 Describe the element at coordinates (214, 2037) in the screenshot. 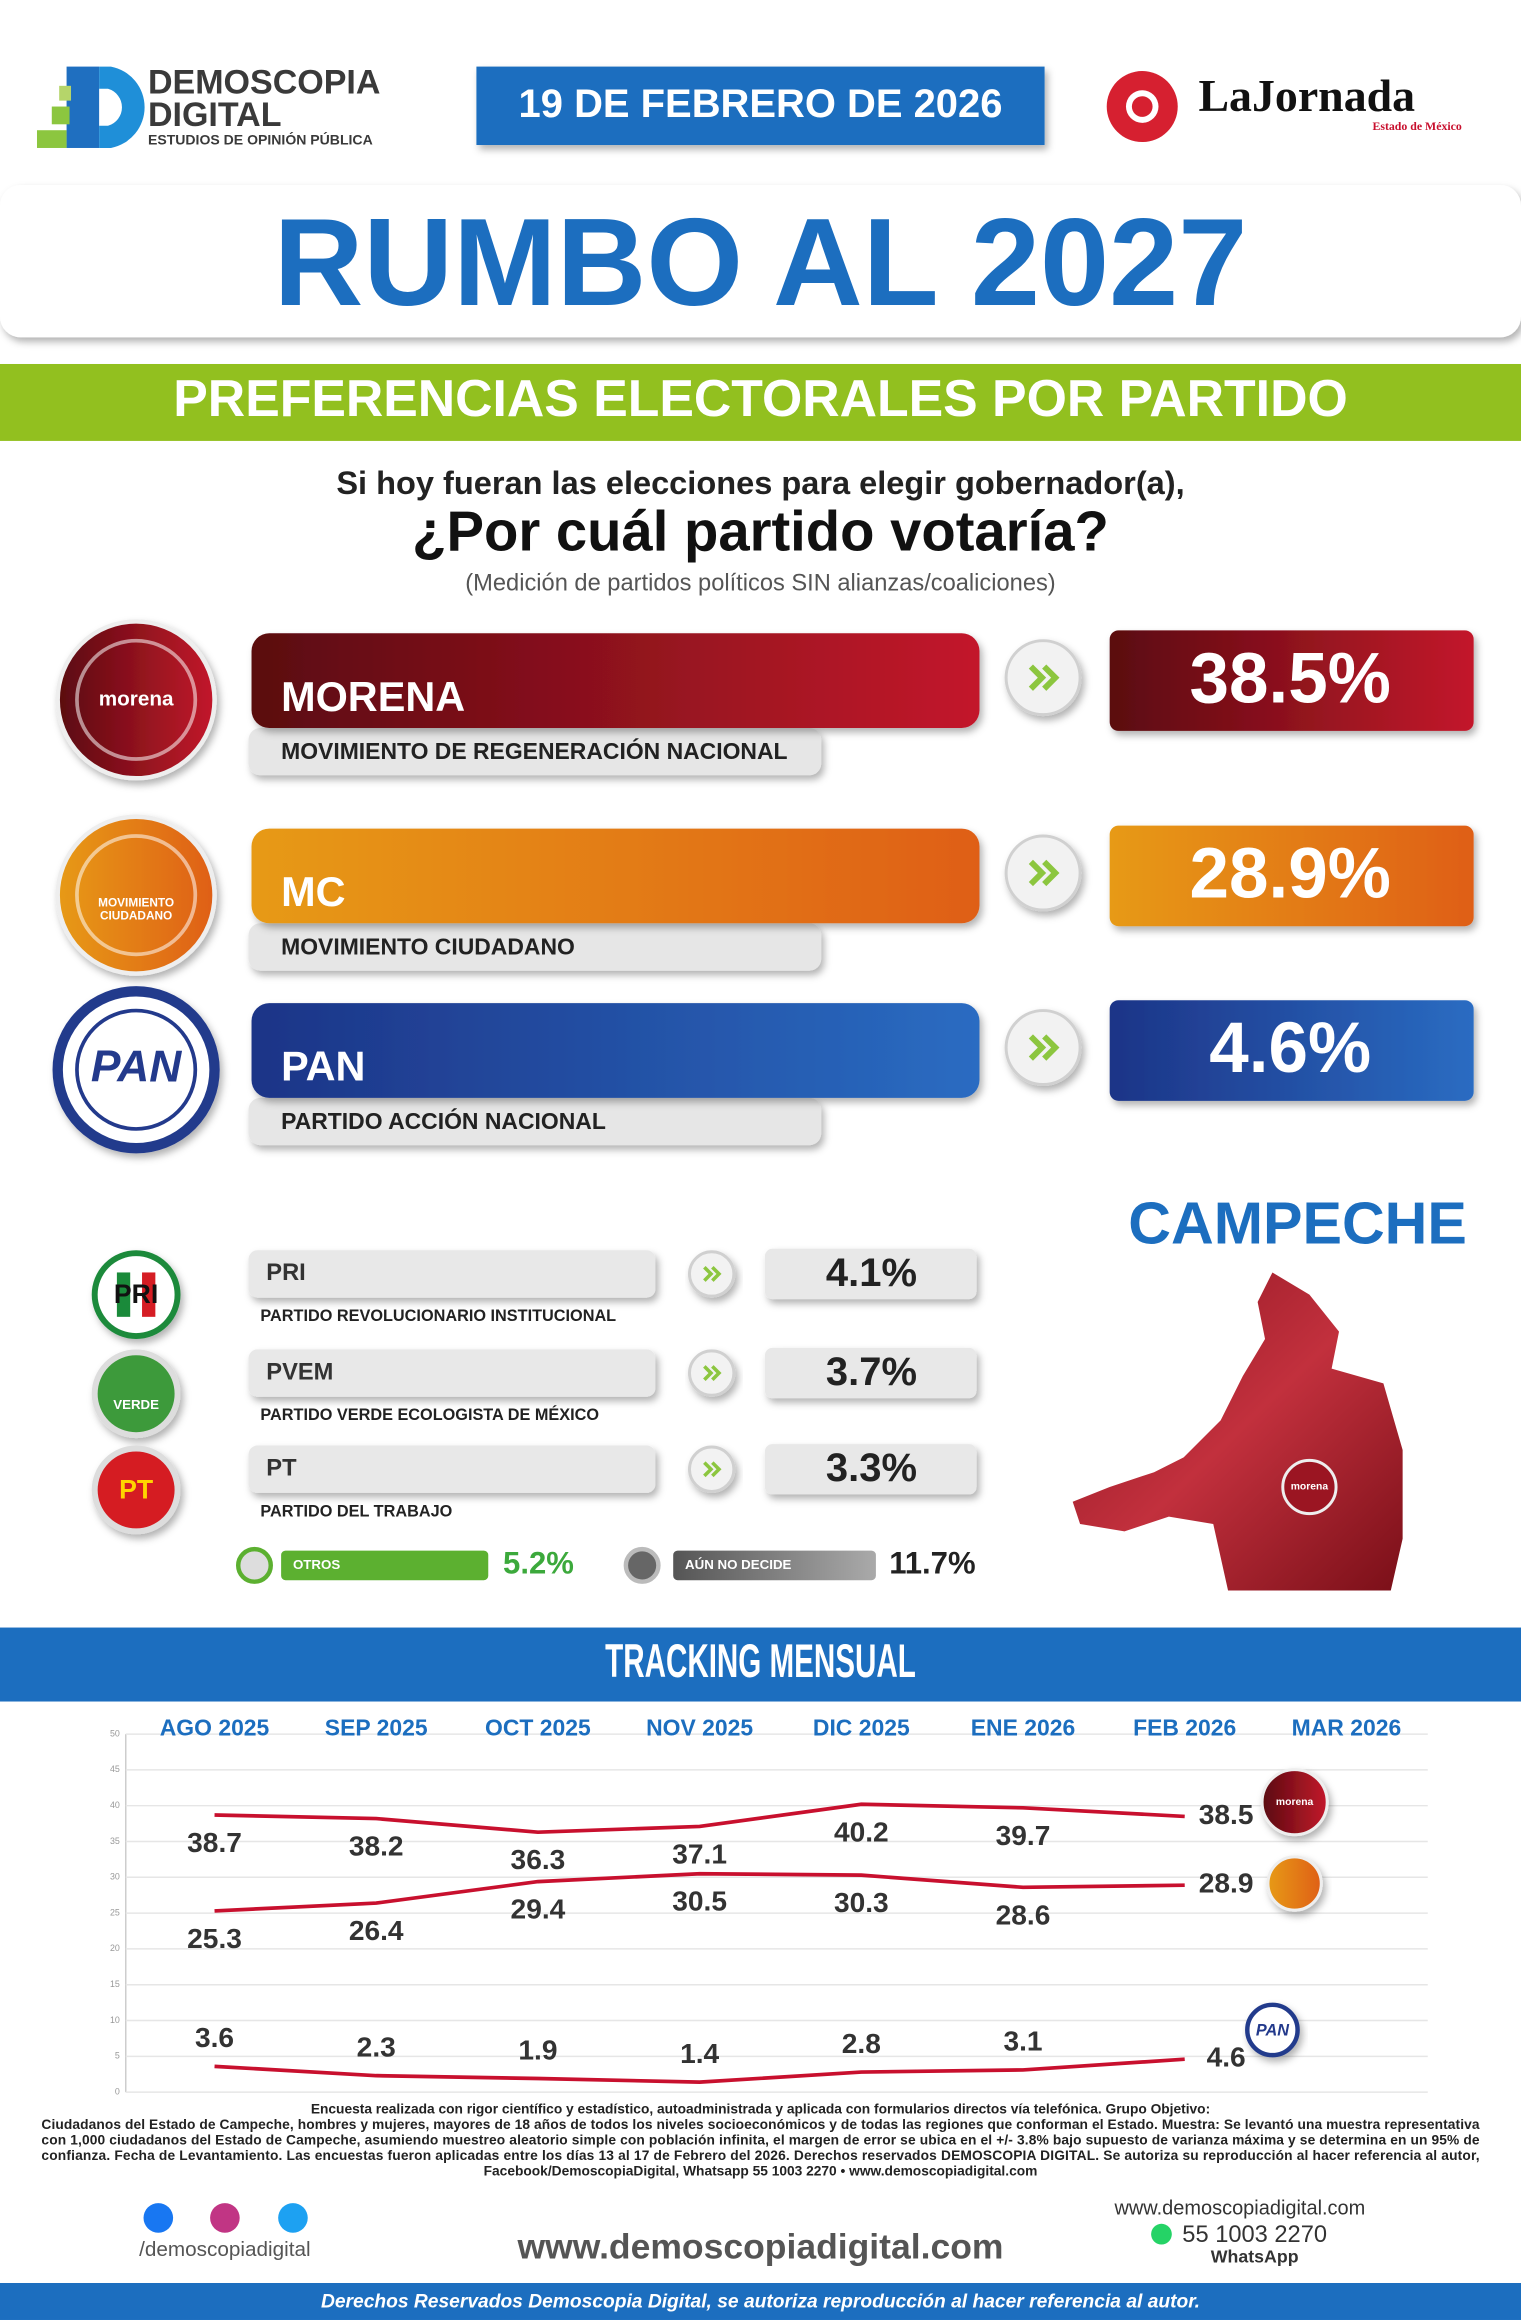

I see `data-label: 3.6` at that location.